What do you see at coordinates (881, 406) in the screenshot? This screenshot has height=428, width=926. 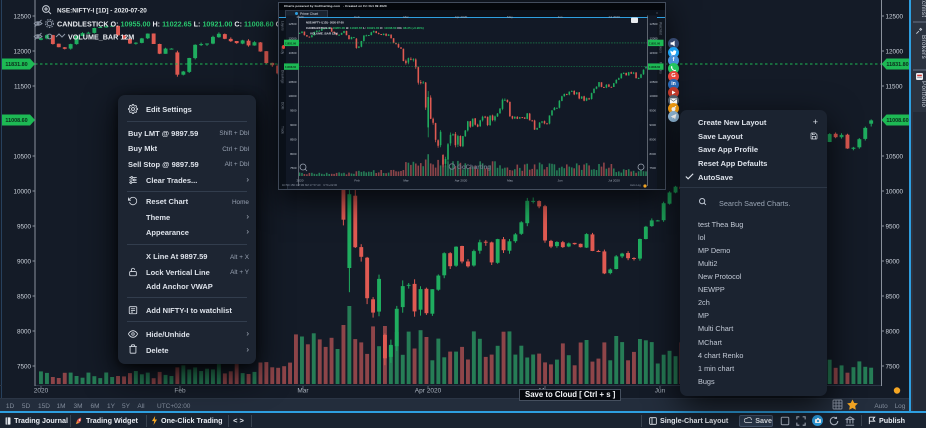 I see `svg-text: Auto` at bounding box center [881, 406].